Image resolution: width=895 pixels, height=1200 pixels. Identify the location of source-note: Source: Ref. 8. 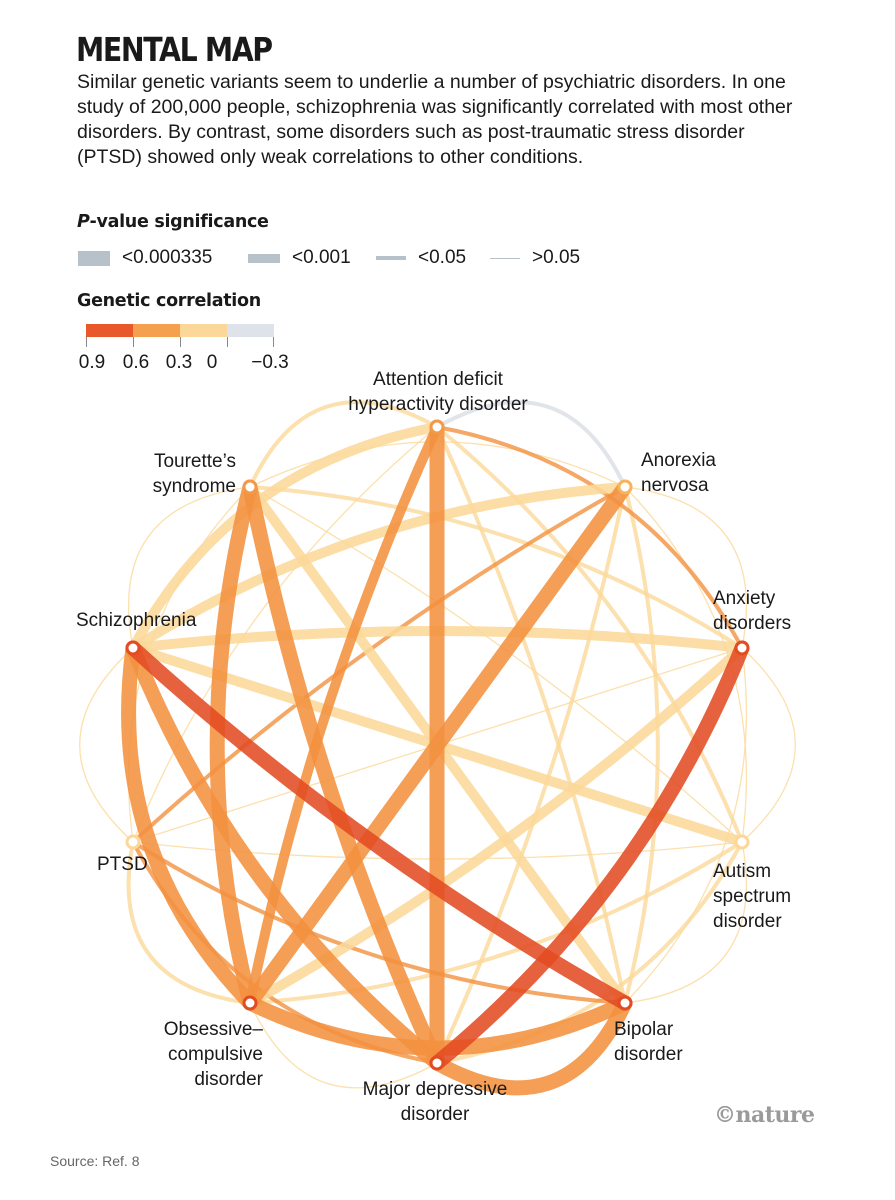
(95, 1161).